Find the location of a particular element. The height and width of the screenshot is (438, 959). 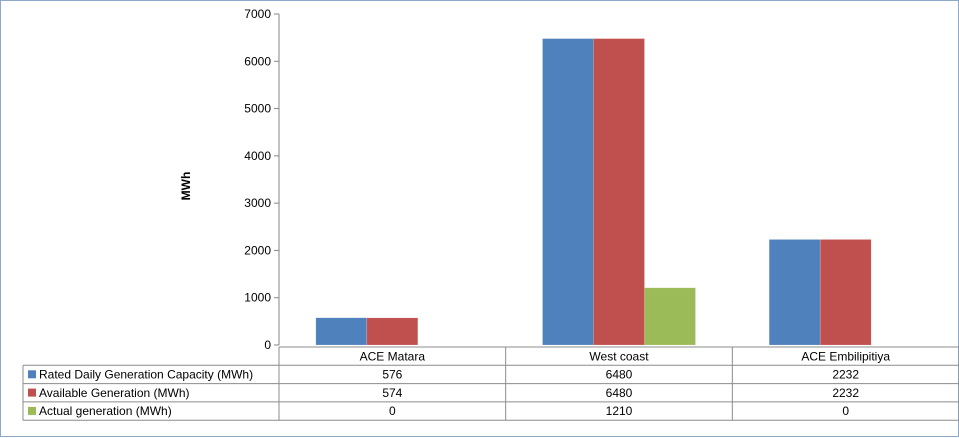

y-axis: 0 1000 2000 3000 4000 5000 6000 7000 is located at coordinates (262, 179).